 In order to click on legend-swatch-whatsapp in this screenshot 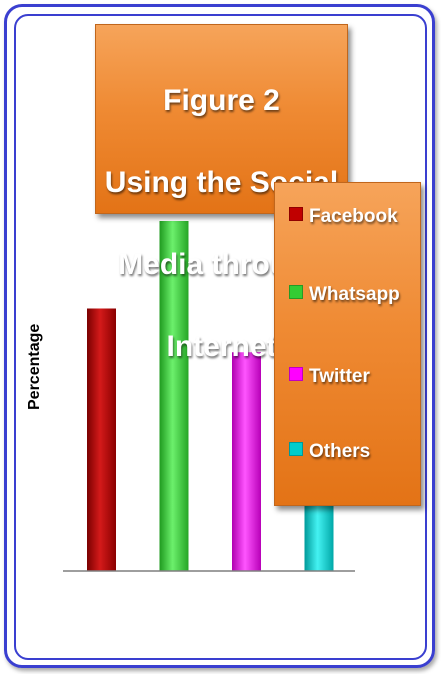, I will do `click(296, 292)`.